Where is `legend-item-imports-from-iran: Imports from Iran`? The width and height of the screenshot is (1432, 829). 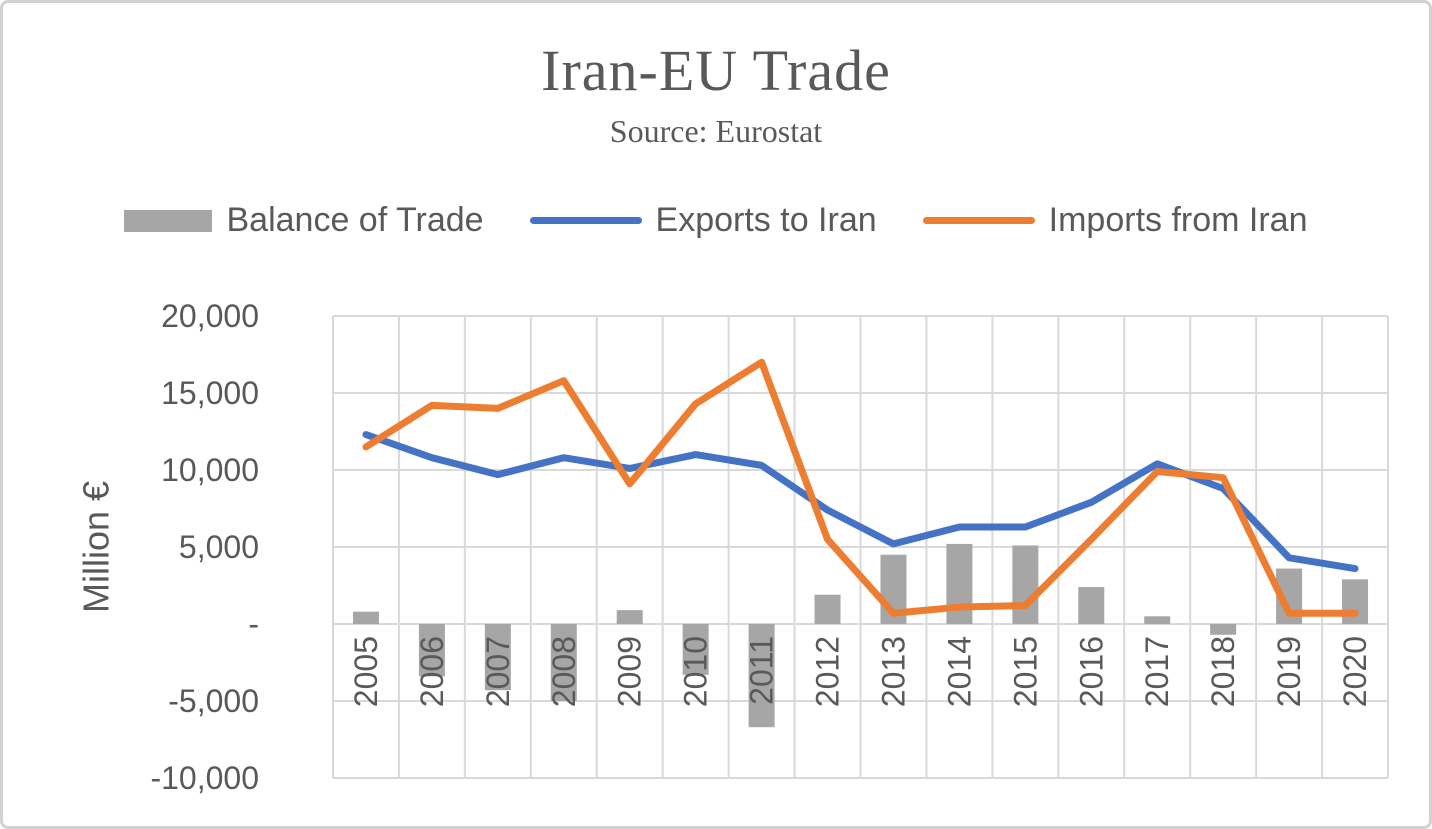 legend-item-imports-from-iran: Imports from Iran is located at coordinates (1115, 220).